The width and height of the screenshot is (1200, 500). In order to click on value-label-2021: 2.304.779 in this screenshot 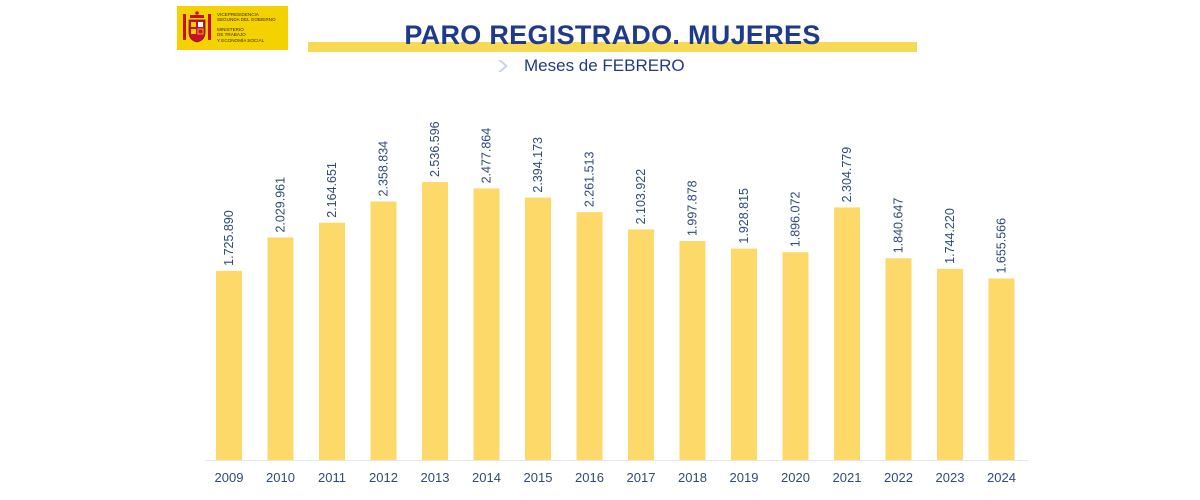, I will do `click(847, 175)`.